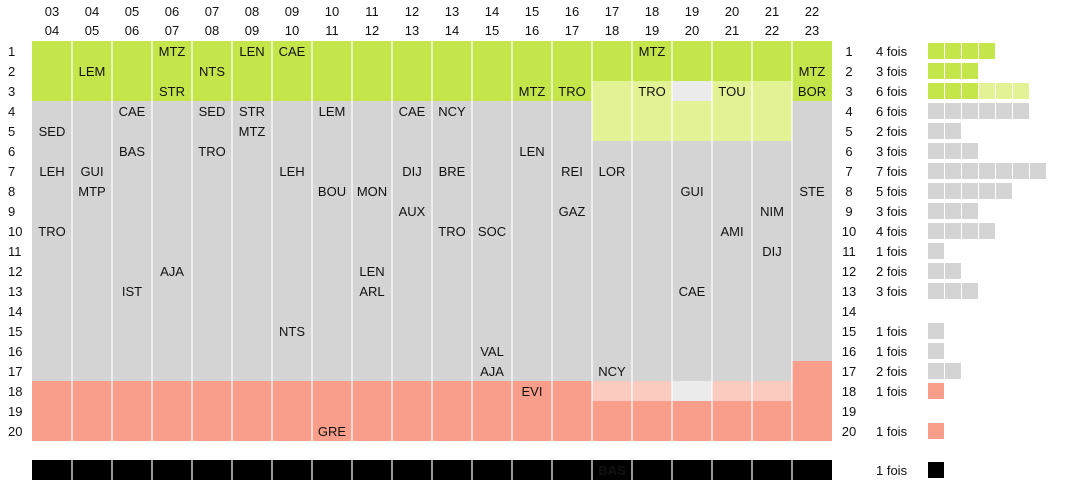 This screenshot has width=1075, height=503. I want to click on team-label: BRE, so click(452, 171).